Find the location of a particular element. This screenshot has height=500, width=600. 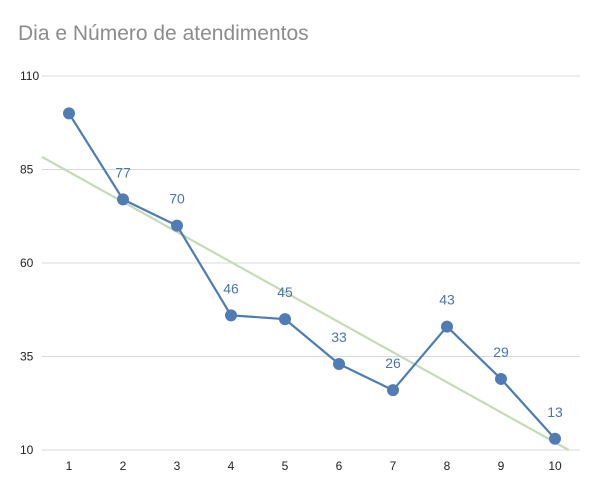

y-tick-label: 85 is located at coordinates (27, 170).